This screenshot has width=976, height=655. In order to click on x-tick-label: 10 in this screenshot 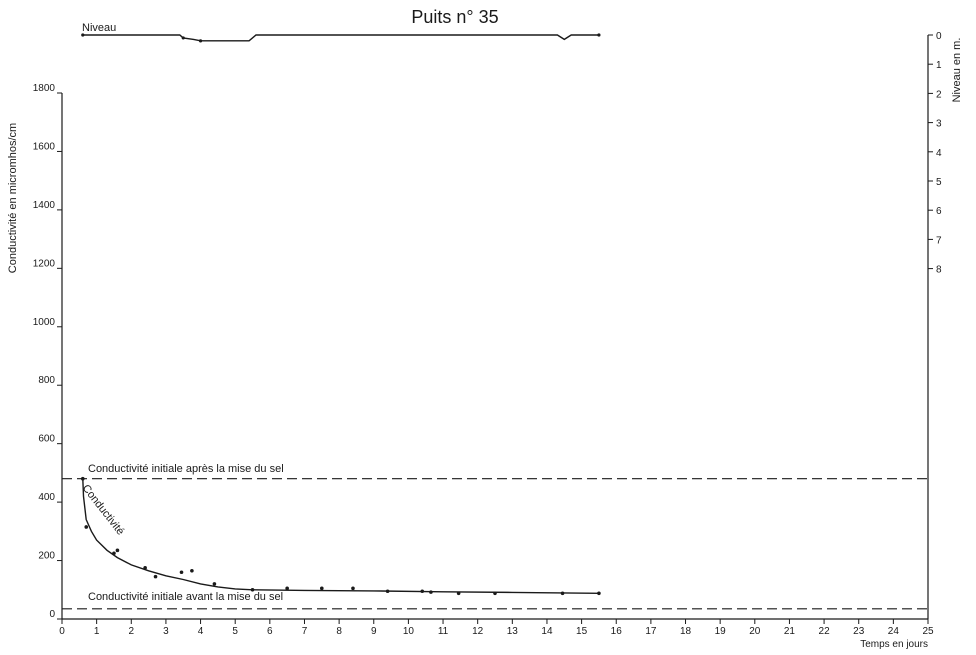, I will do `click(409, 631)`.